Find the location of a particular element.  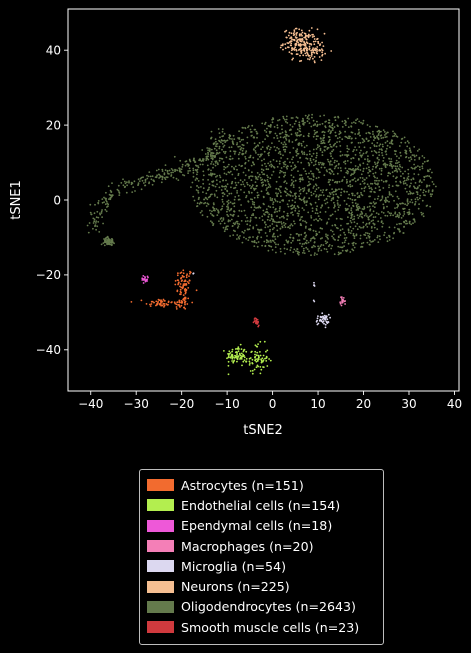

y-tick-label: 20 is located at coordinates (53, 125).